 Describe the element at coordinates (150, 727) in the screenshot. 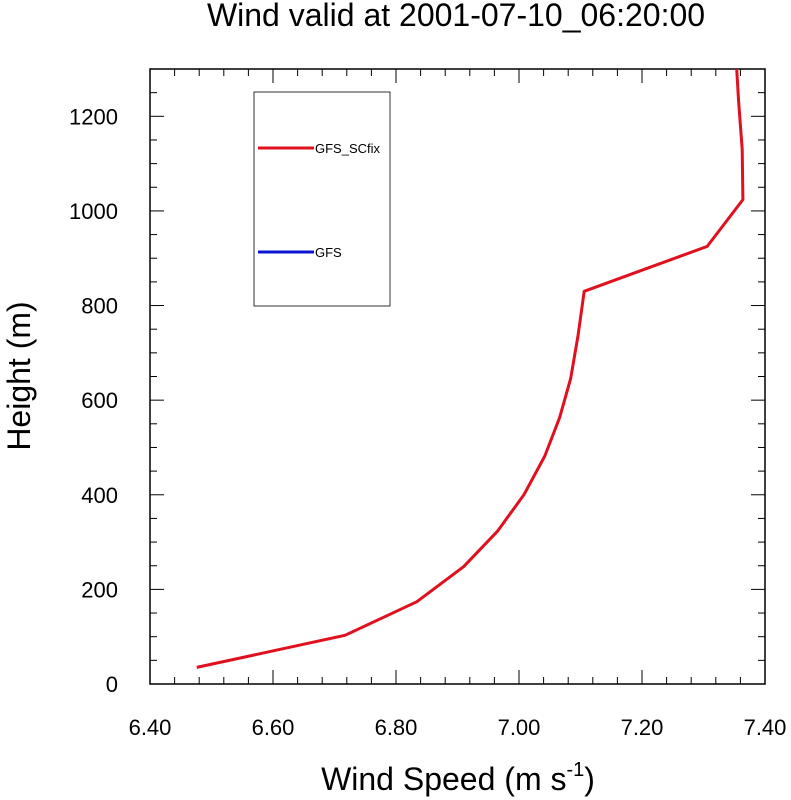

I see `x-tick-label: 6.40` at that location.